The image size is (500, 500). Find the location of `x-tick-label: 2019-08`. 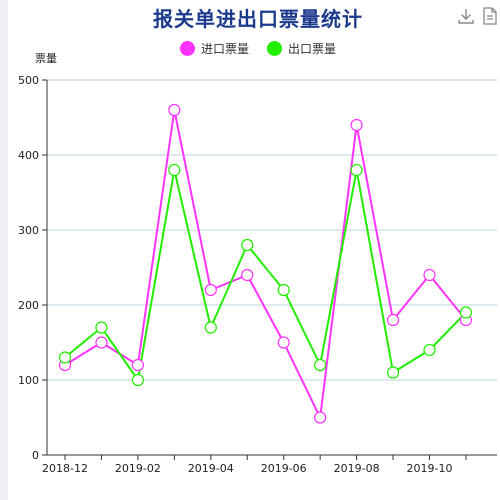

x-tick-label: 2019-08 is located at coordinates (357, 468).